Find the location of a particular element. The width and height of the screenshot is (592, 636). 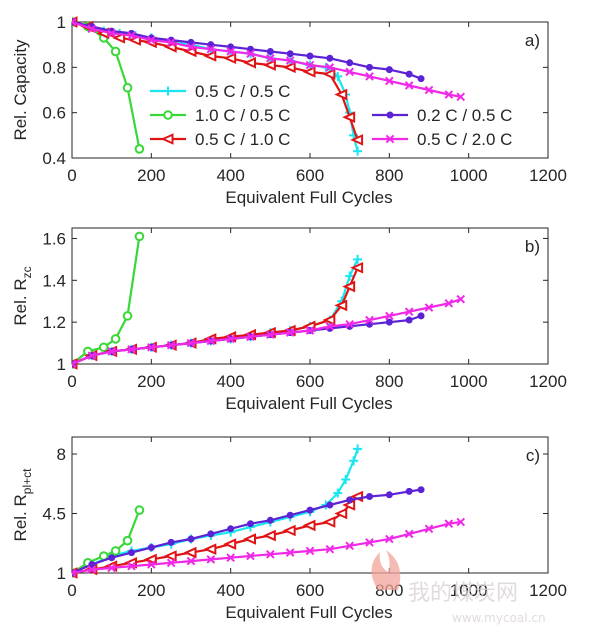

panel-b-ytick-label: 1.2 is located at coordinates (54, 322).